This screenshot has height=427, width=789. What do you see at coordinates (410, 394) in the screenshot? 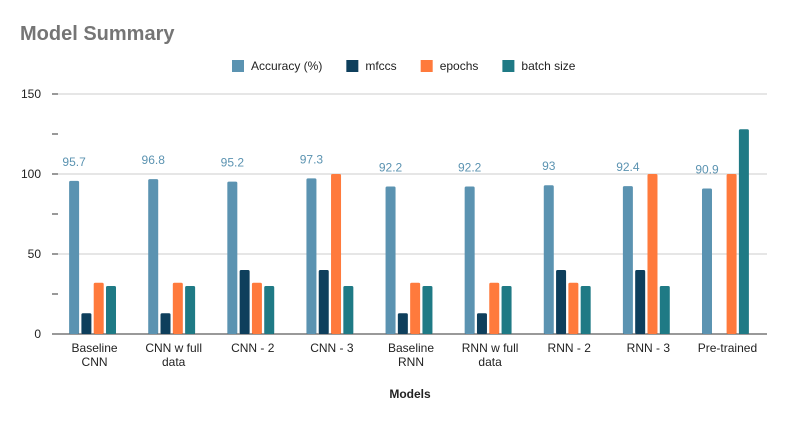
I see `x-axis-title: Models` at bounding box center [410, 394].